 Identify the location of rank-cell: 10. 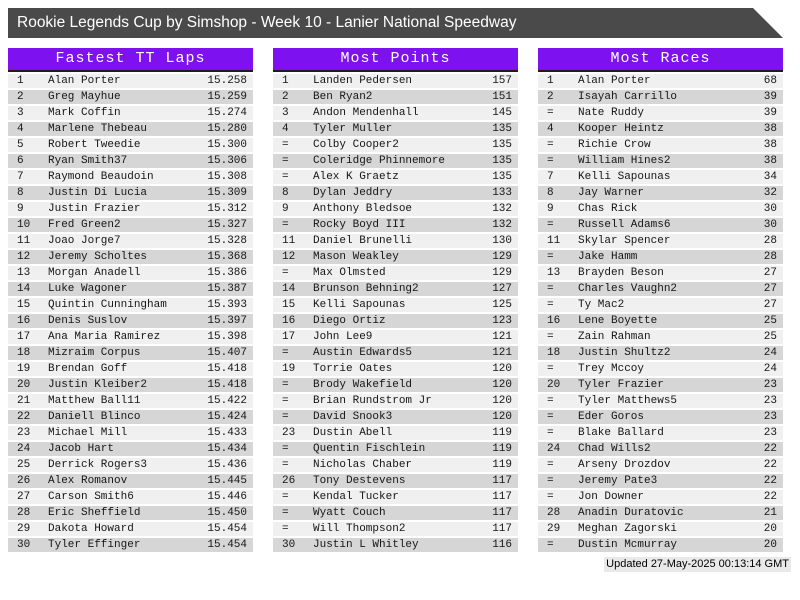
(24, 225).